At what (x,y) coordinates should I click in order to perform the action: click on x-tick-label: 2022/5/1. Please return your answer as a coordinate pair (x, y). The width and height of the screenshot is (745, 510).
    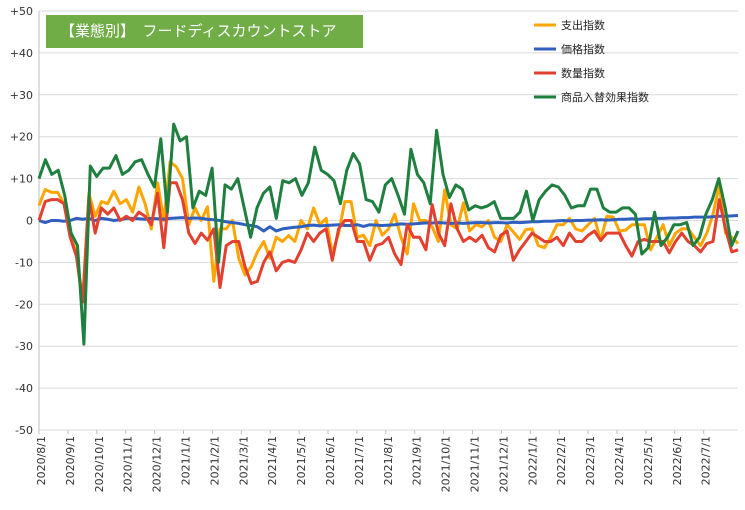
    Looking at the image, I should click on (648, 460).